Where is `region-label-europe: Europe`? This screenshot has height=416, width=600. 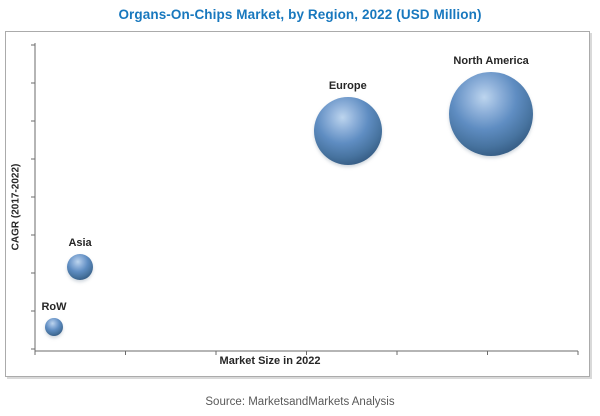
region-label-europe: Europe is located at coordinates (347, 86).